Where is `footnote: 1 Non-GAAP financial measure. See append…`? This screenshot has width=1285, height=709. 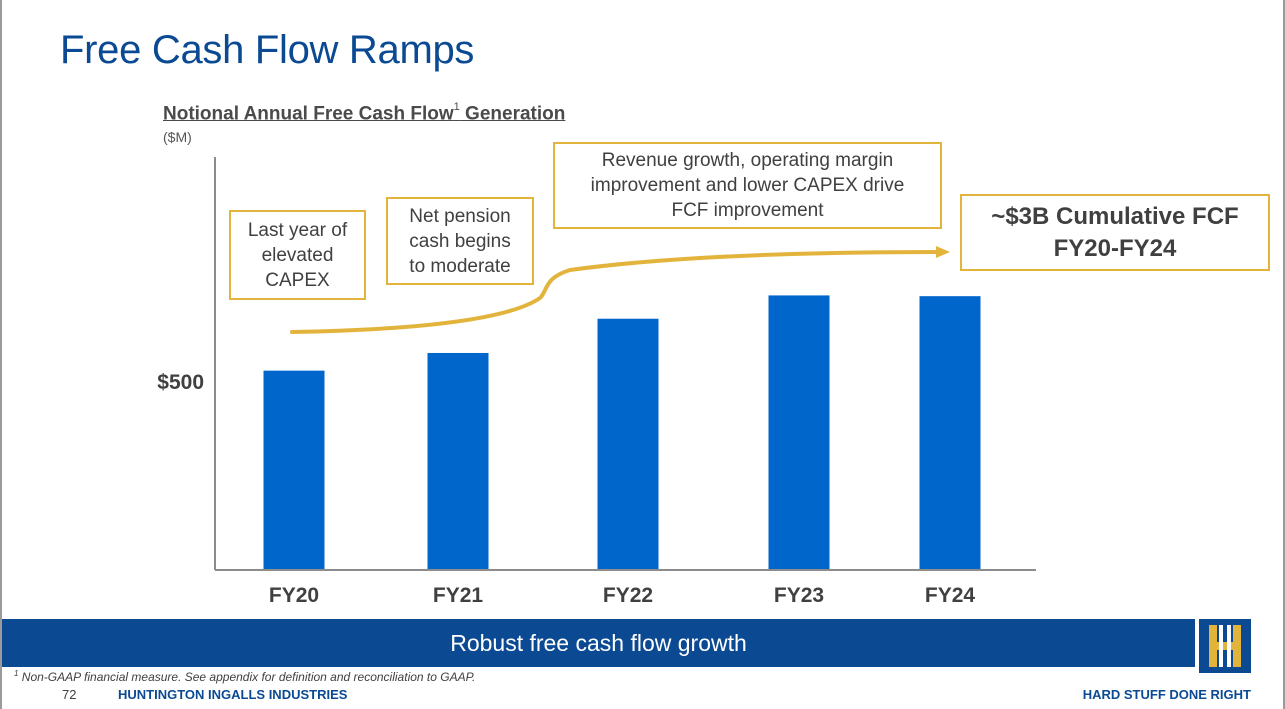 footnote: 1 Non-GAAP financial measure. See append… is located at coordinates (244, 676).